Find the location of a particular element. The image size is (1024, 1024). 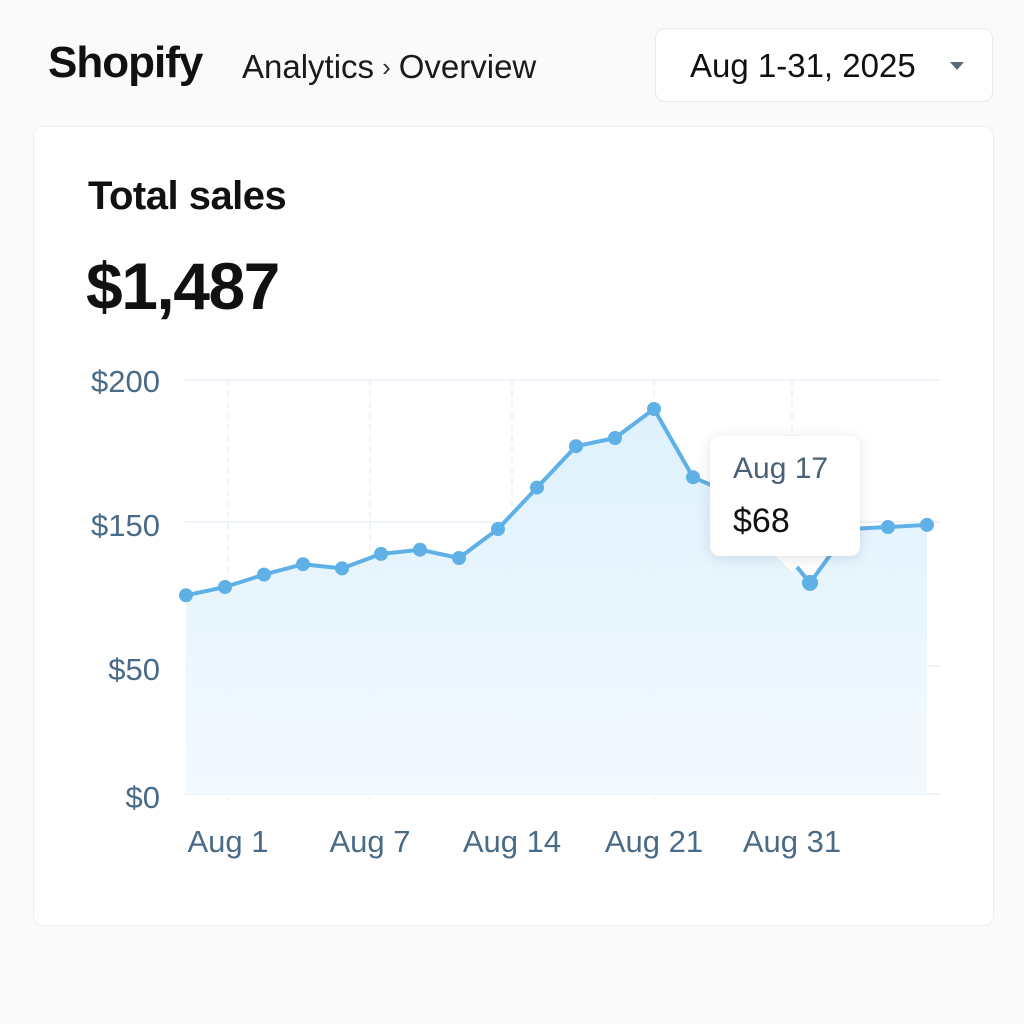

data-point-highlighted is located at coordinates (810, 582).